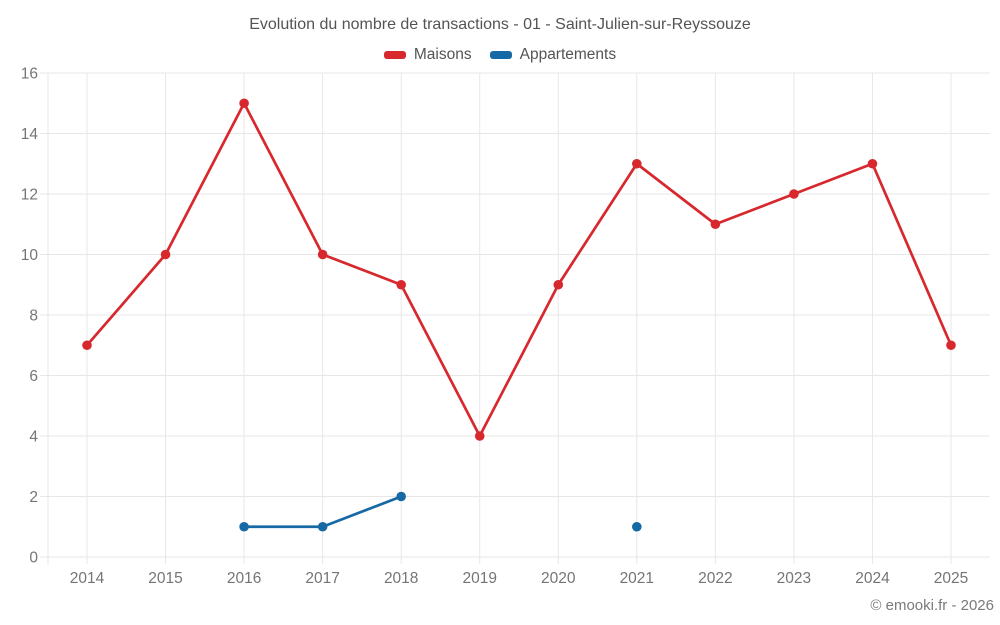  I want to click on y-axis-tick-label: 6, so click(33, 376).